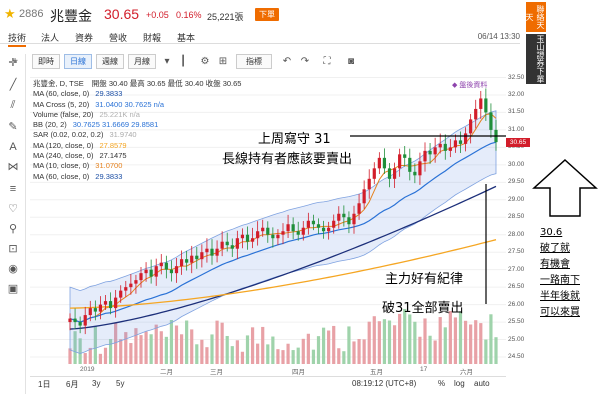  Describe the element at coordinates (305, 61) in the screenshot. I see `redo-icon: ↷` at that location.